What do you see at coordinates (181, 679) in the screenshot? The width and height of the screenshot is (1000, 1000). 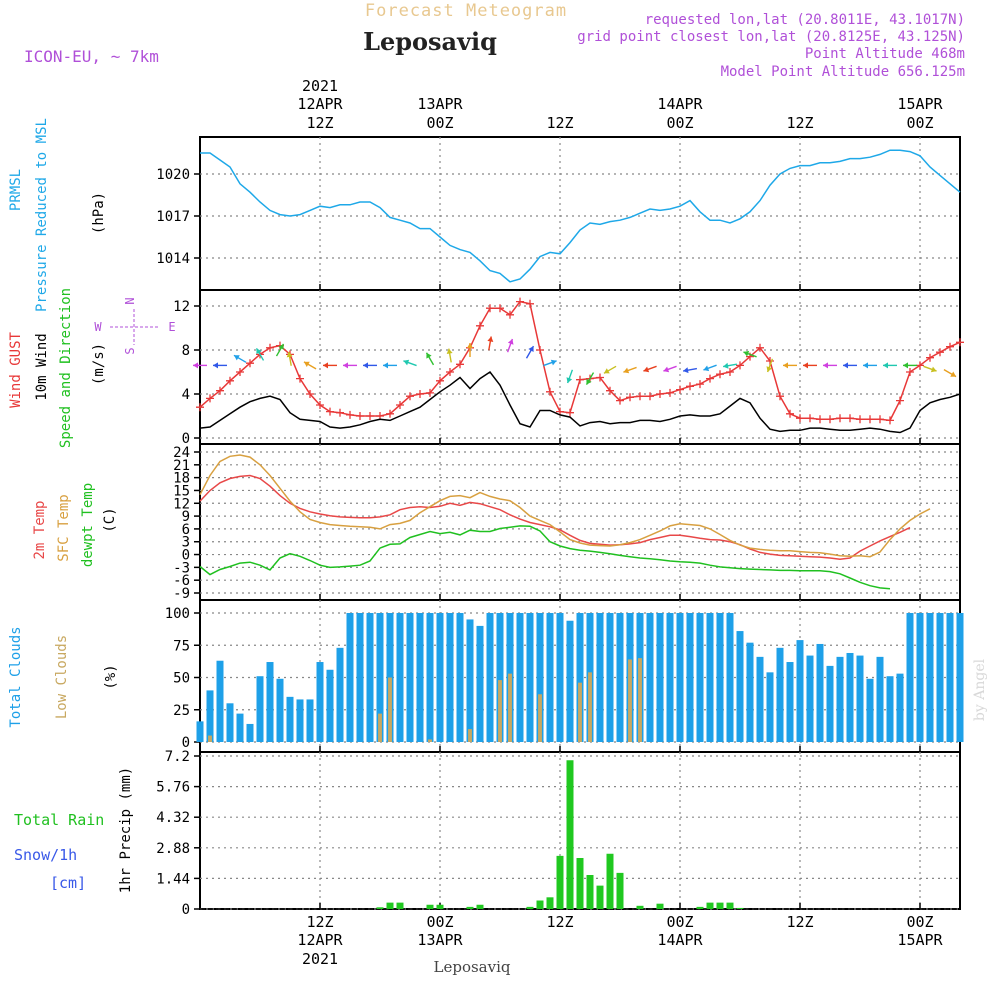 I see `clouds-ytick-label: 50` at bounding box center [181, 679].